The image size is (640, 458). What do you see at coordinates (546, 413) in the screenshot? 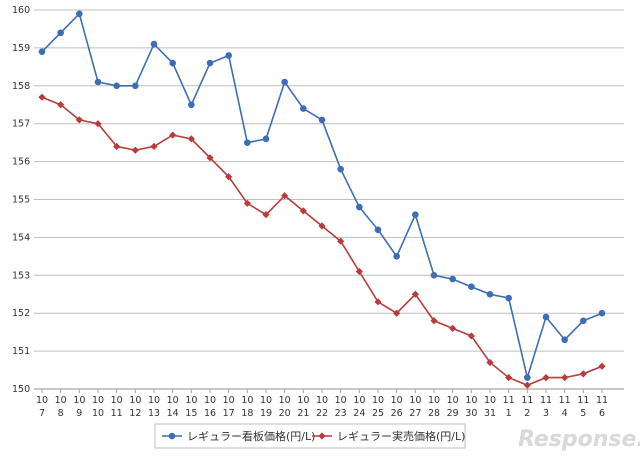
I see `x-tick-day: 3` at bounding box center [546, 413].